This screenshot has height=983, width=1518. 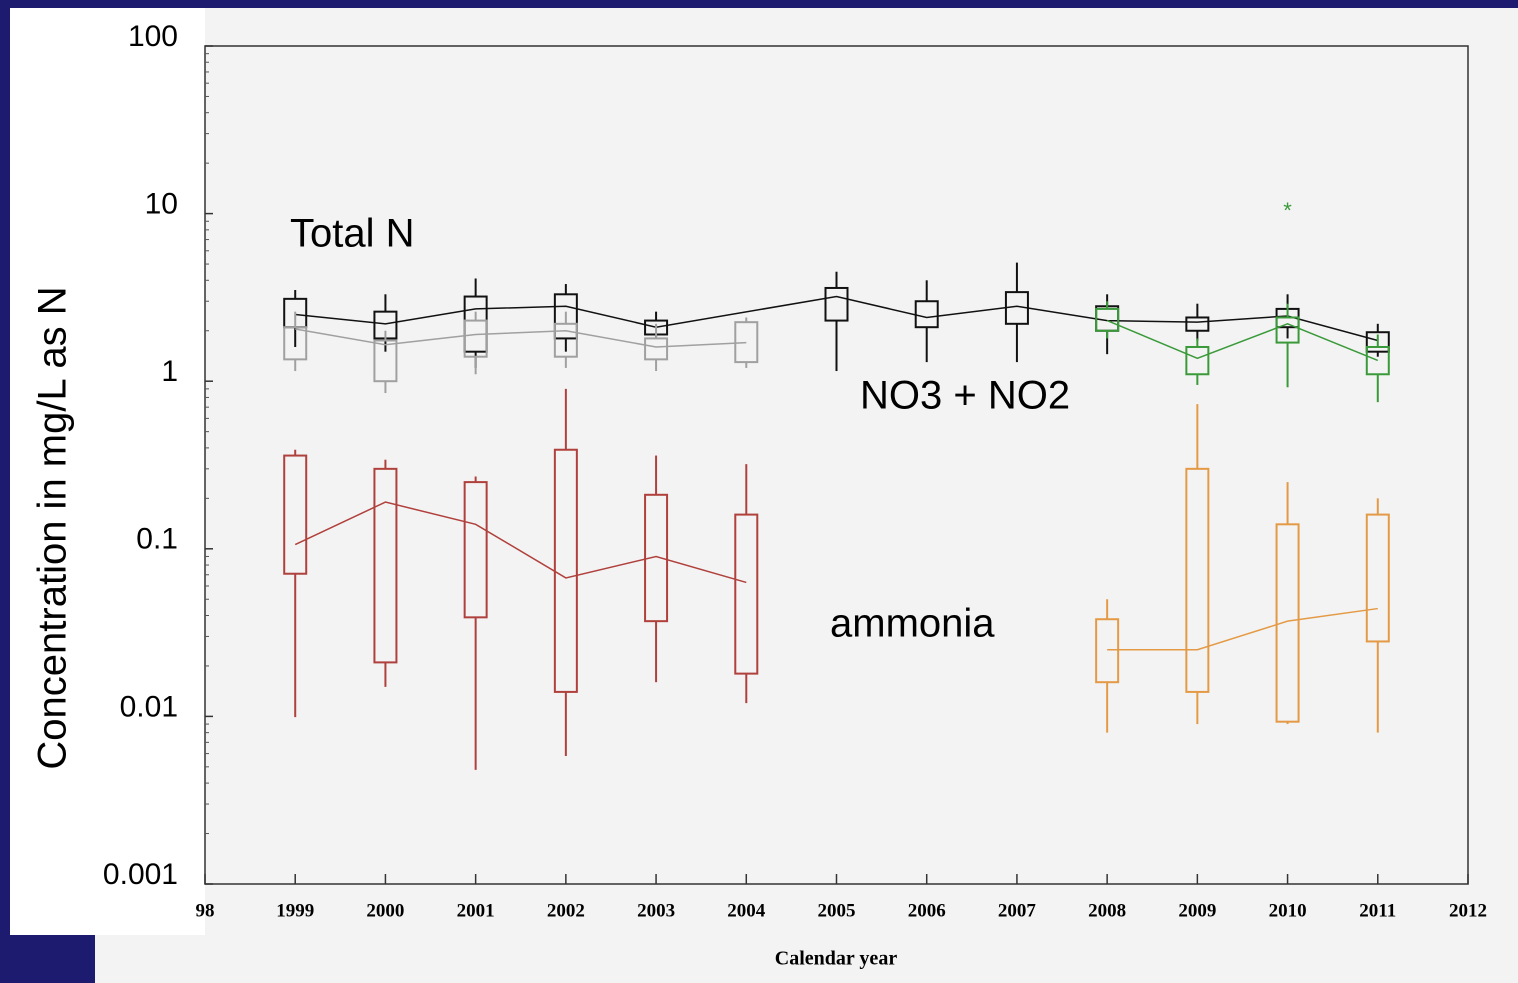 What do you see at coordinates (476, 910) in the screenshot?
I see `x-tick-label: 2001` at bounding box center [476, 910].